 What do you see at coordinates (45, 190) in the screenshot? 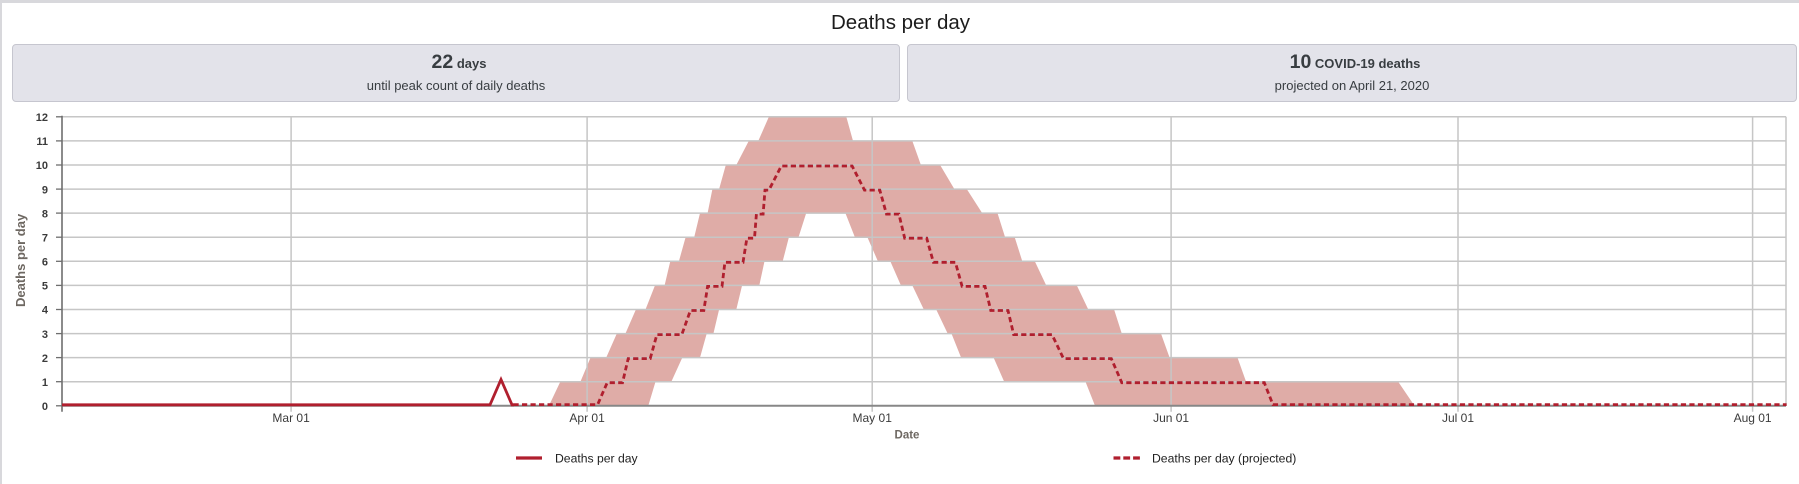
I see `svg-text: 9` at bounding box center [45, 190].